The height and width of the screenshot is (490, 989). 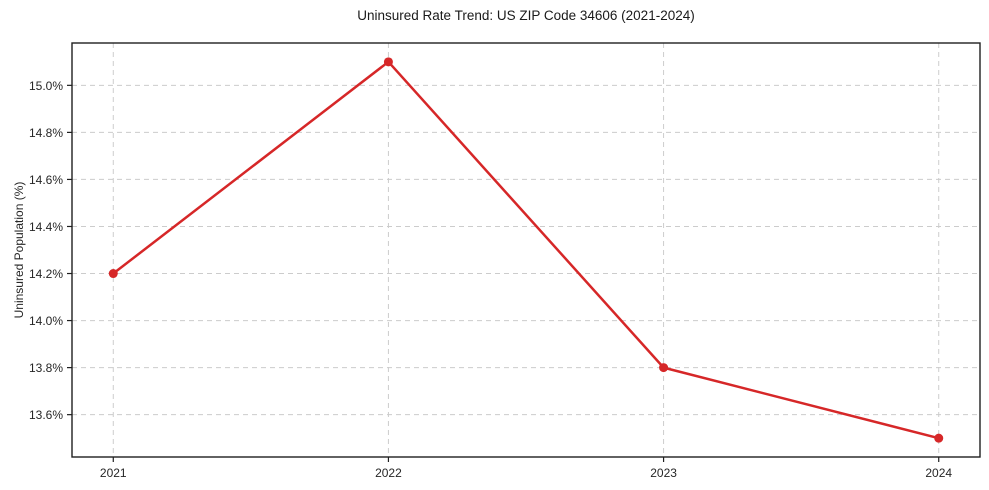 What do you see at coordinates (46, 415) in the screenshot?
I see `y-tick-label: 13.6%` at bounding box center [46, 415].